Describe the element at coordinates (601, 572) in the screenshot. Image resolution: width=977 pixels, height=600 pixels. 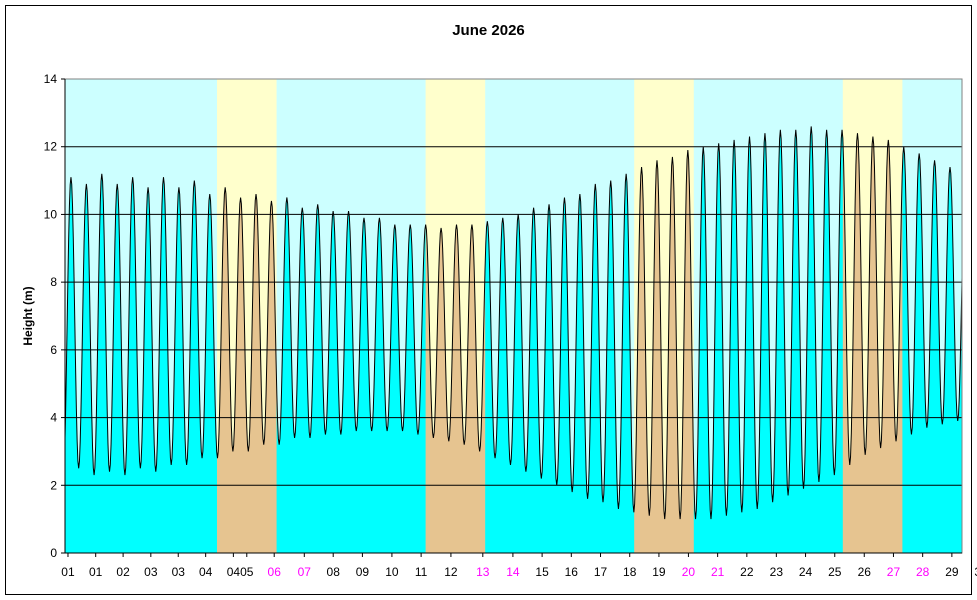
I see `x-tick-label: 17` at that location.